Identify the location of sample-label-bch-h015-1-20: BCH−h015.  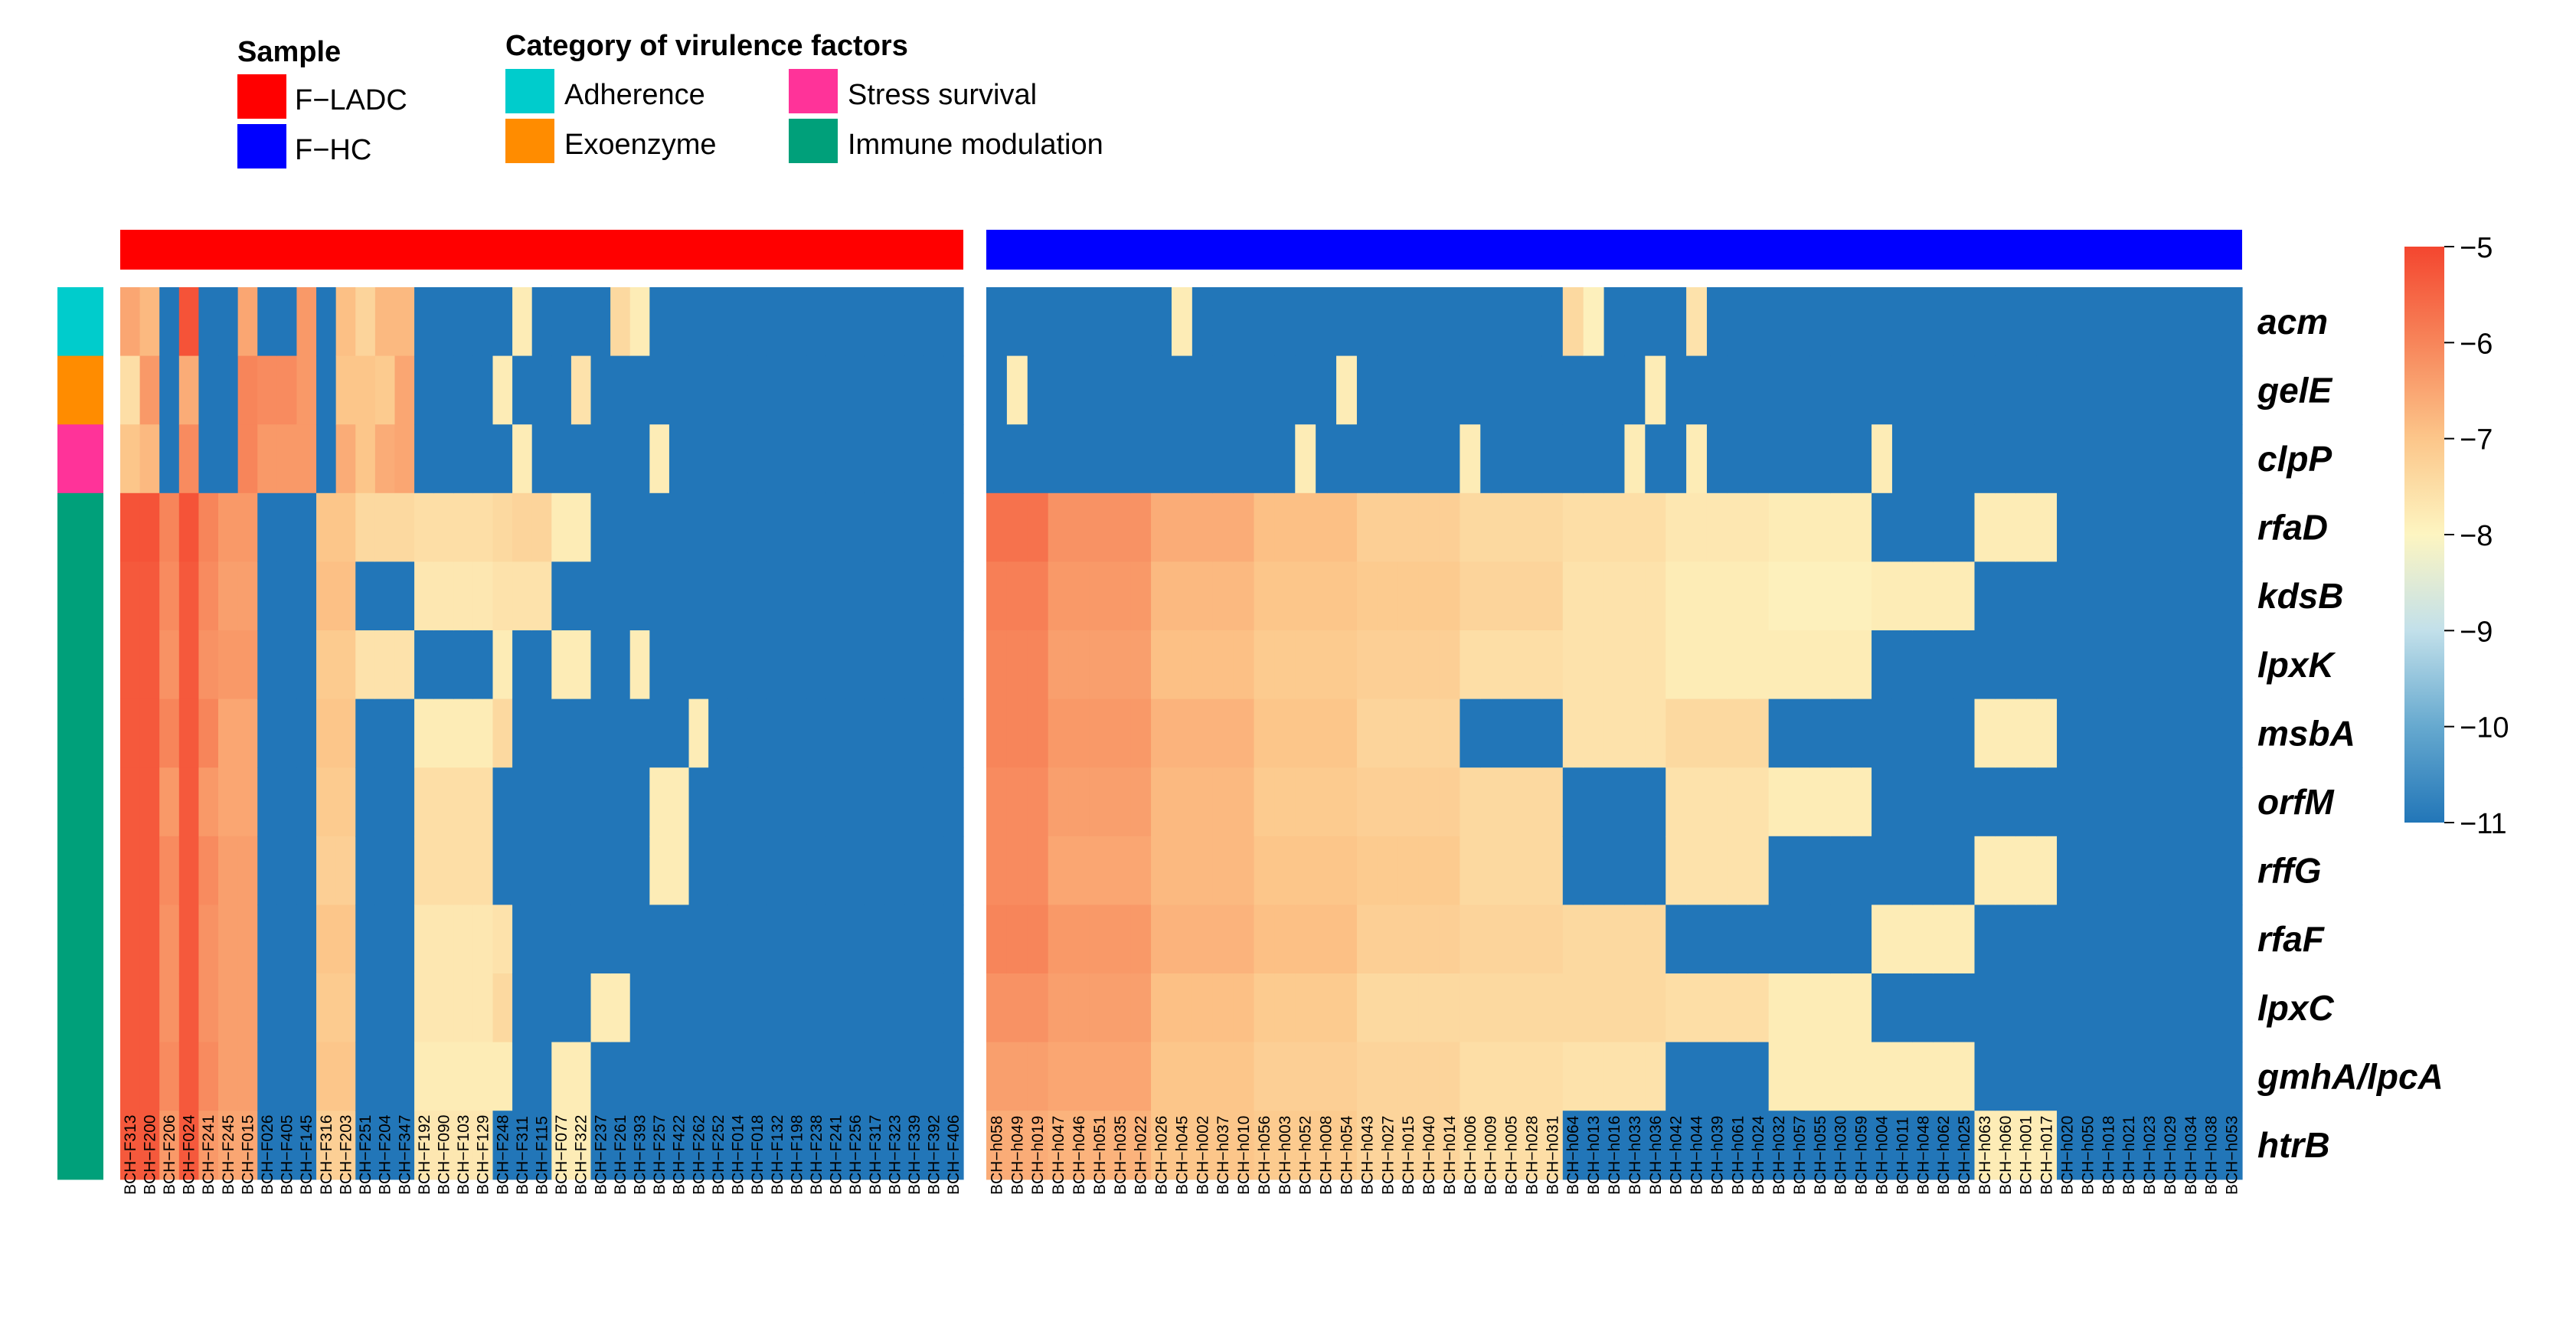
(1408, 1155).